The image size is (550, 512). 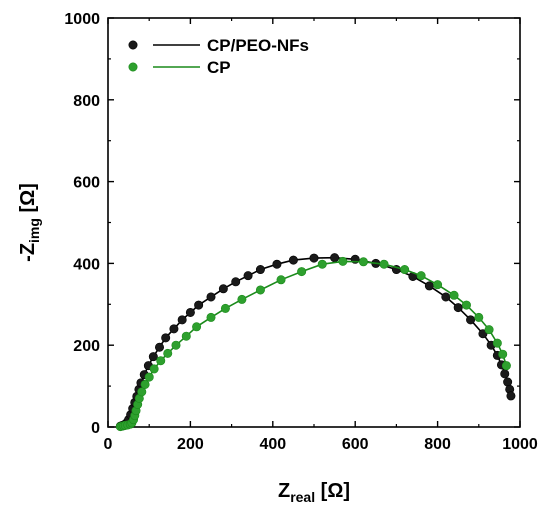 What do you see at coordinates (258, 45) in the screenshot?
I see `legend-label: CP/PEO-NFs` at bounding box center [258, 45].